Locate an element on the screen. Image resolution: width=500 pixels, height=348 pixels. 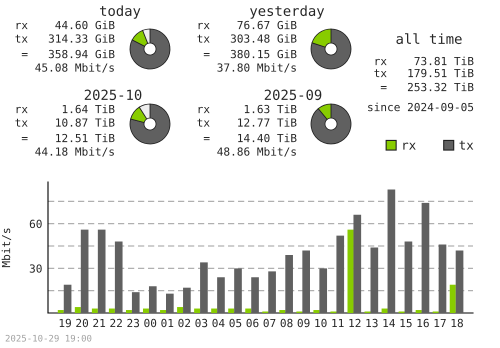
x-tick-label: 05 is located at coordinates (235, 323).